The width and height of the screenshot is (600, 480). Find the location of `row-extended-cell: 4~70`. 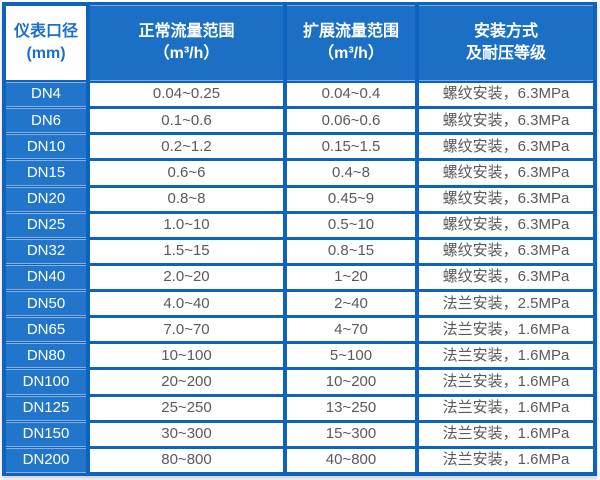

row-extended-cell: 4~70 is located at coordinates (351, 330).